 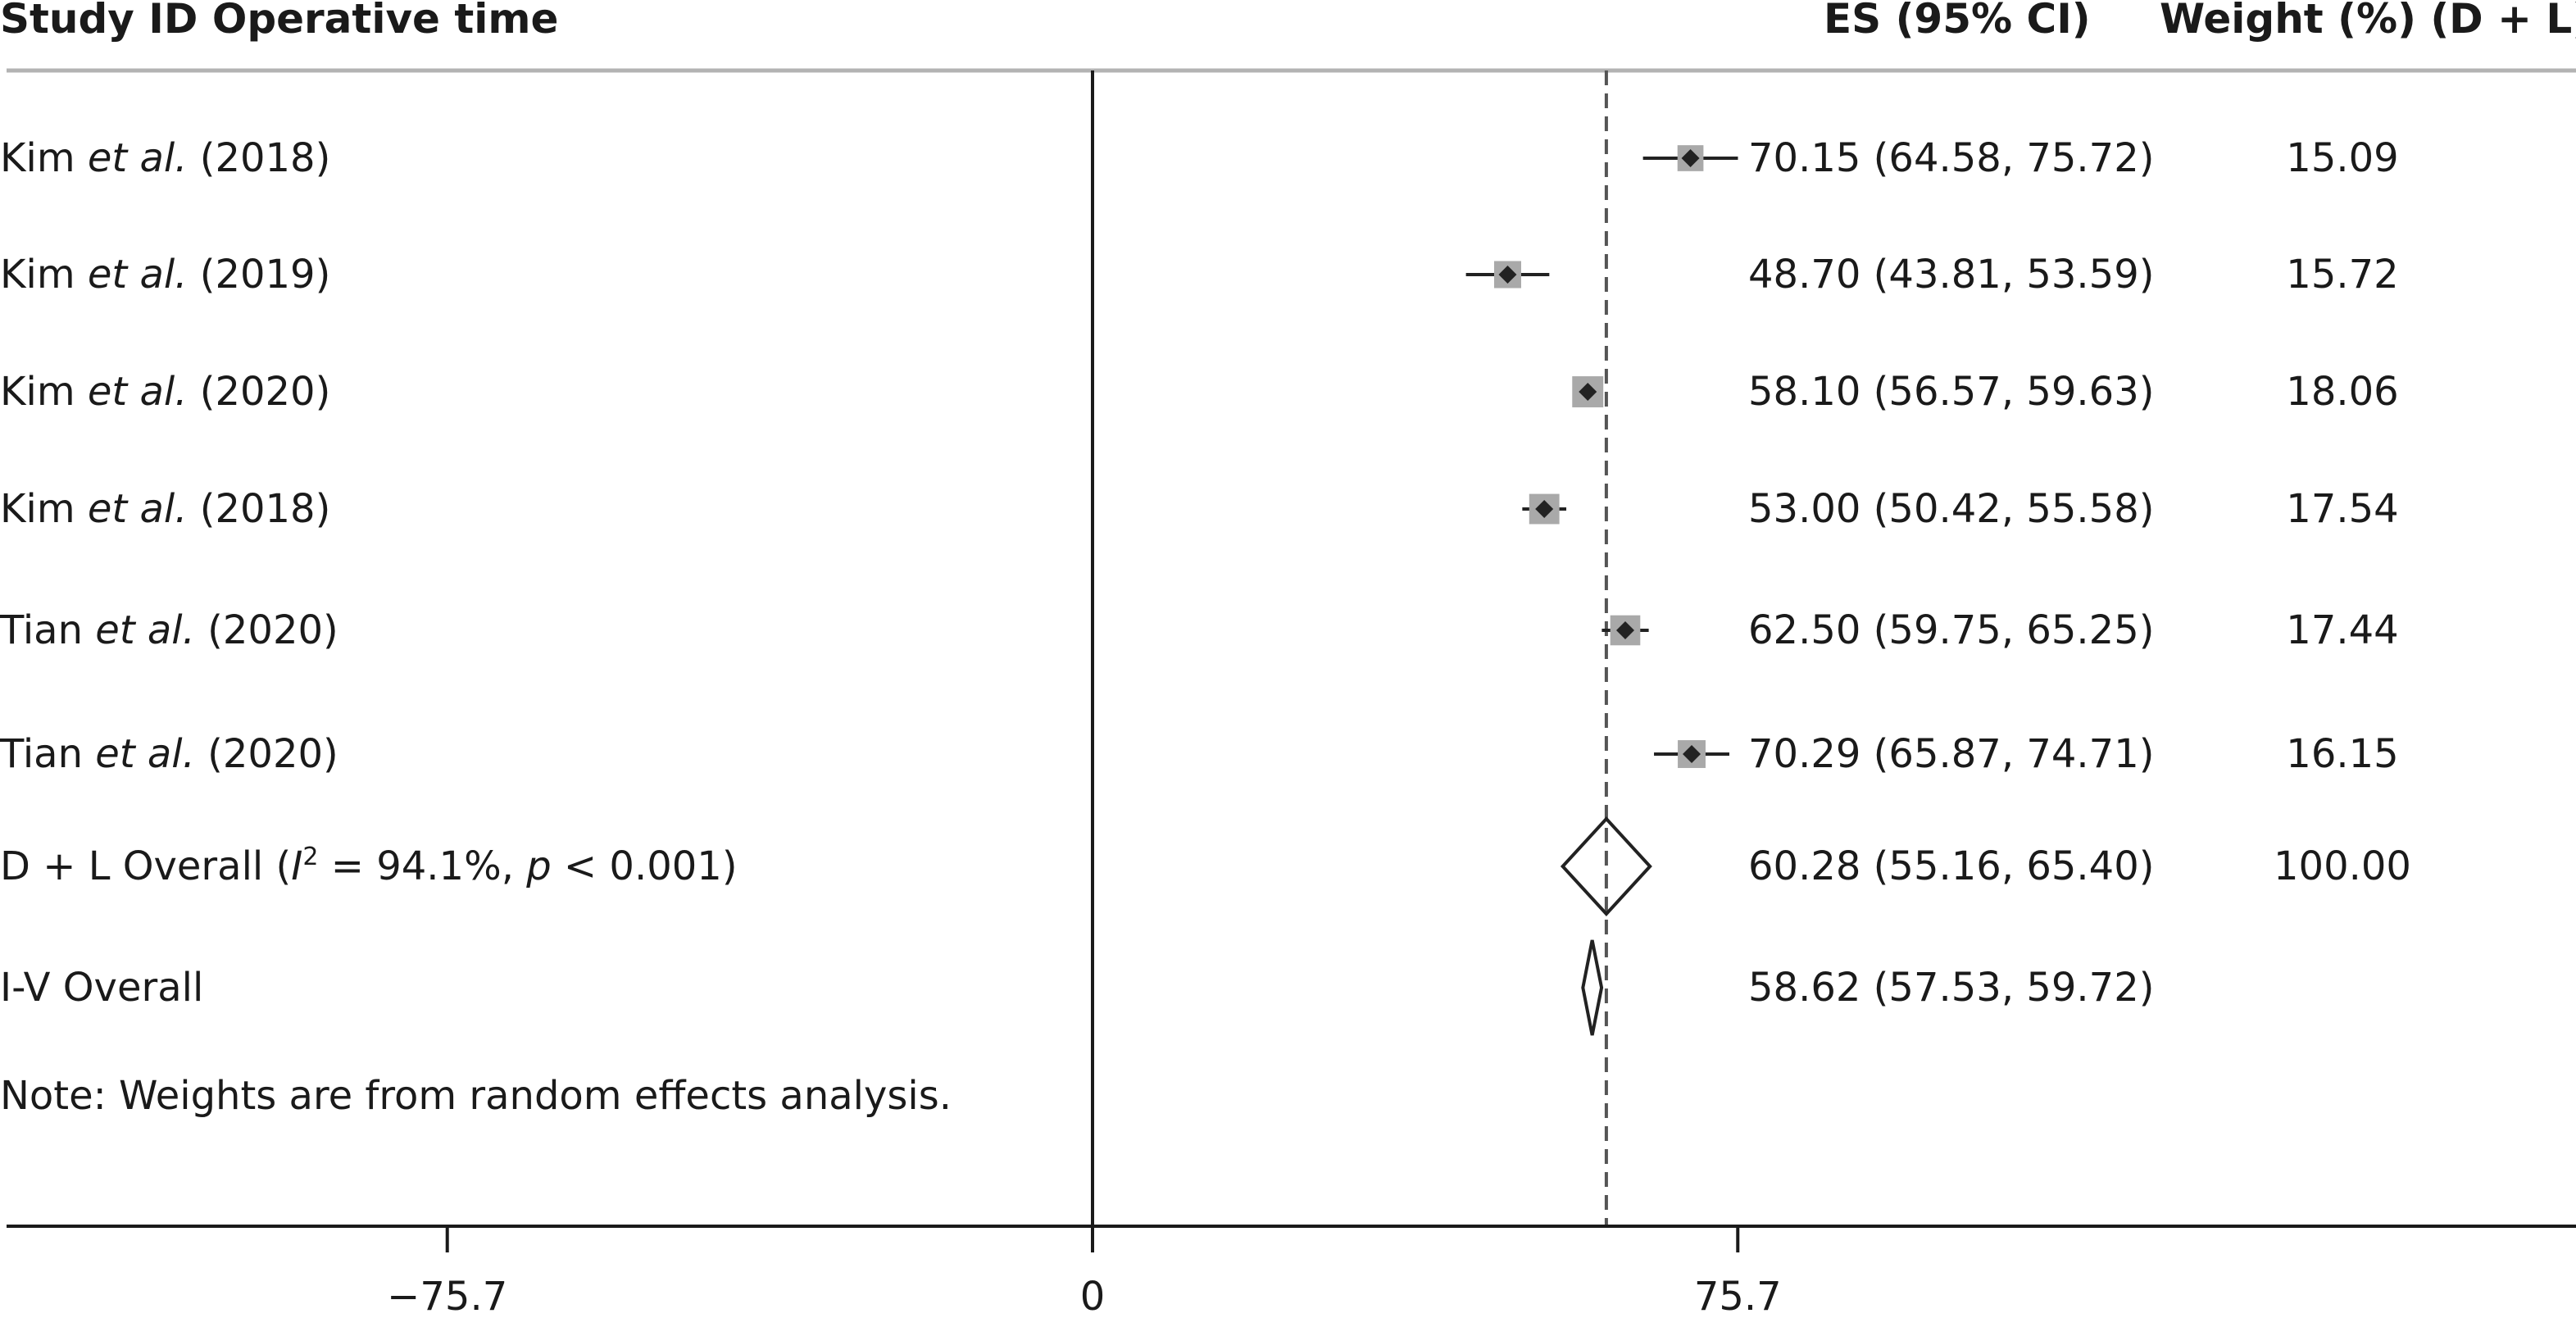 I want to click on overall-weight-value: 100.00, so click(x=2342, y=866).